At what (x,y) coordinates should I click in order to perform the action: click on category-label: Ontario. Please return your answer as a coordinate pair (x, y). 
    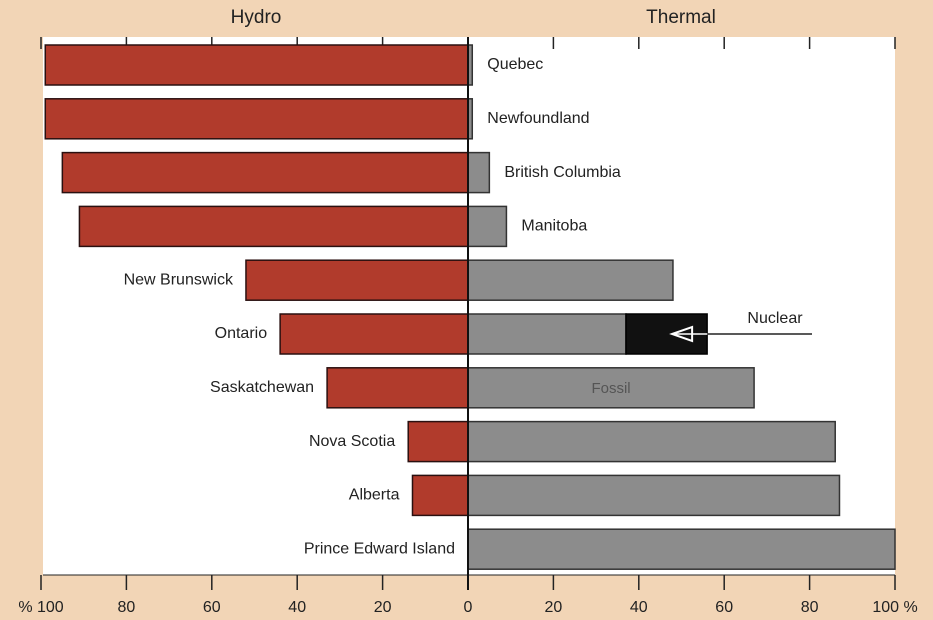
    Looking at the image, I should click on (241, 333).